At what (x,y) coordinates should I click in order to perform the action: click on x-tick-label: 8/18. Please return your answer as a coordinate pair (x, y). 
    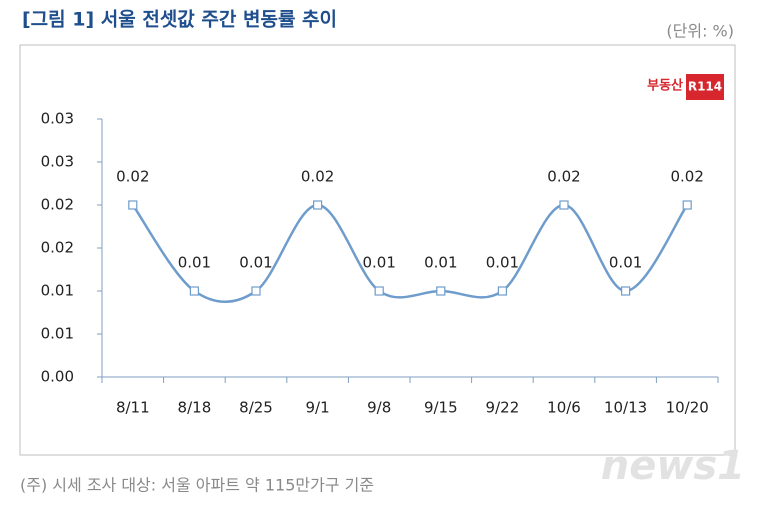
    Looking at the image, I should click on (195, 408).